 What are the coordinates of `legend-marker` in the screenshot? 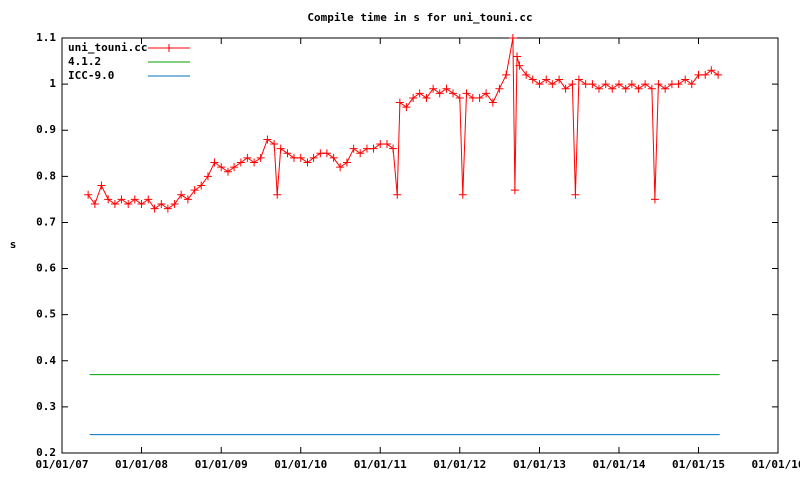 It's located at (169, 48).